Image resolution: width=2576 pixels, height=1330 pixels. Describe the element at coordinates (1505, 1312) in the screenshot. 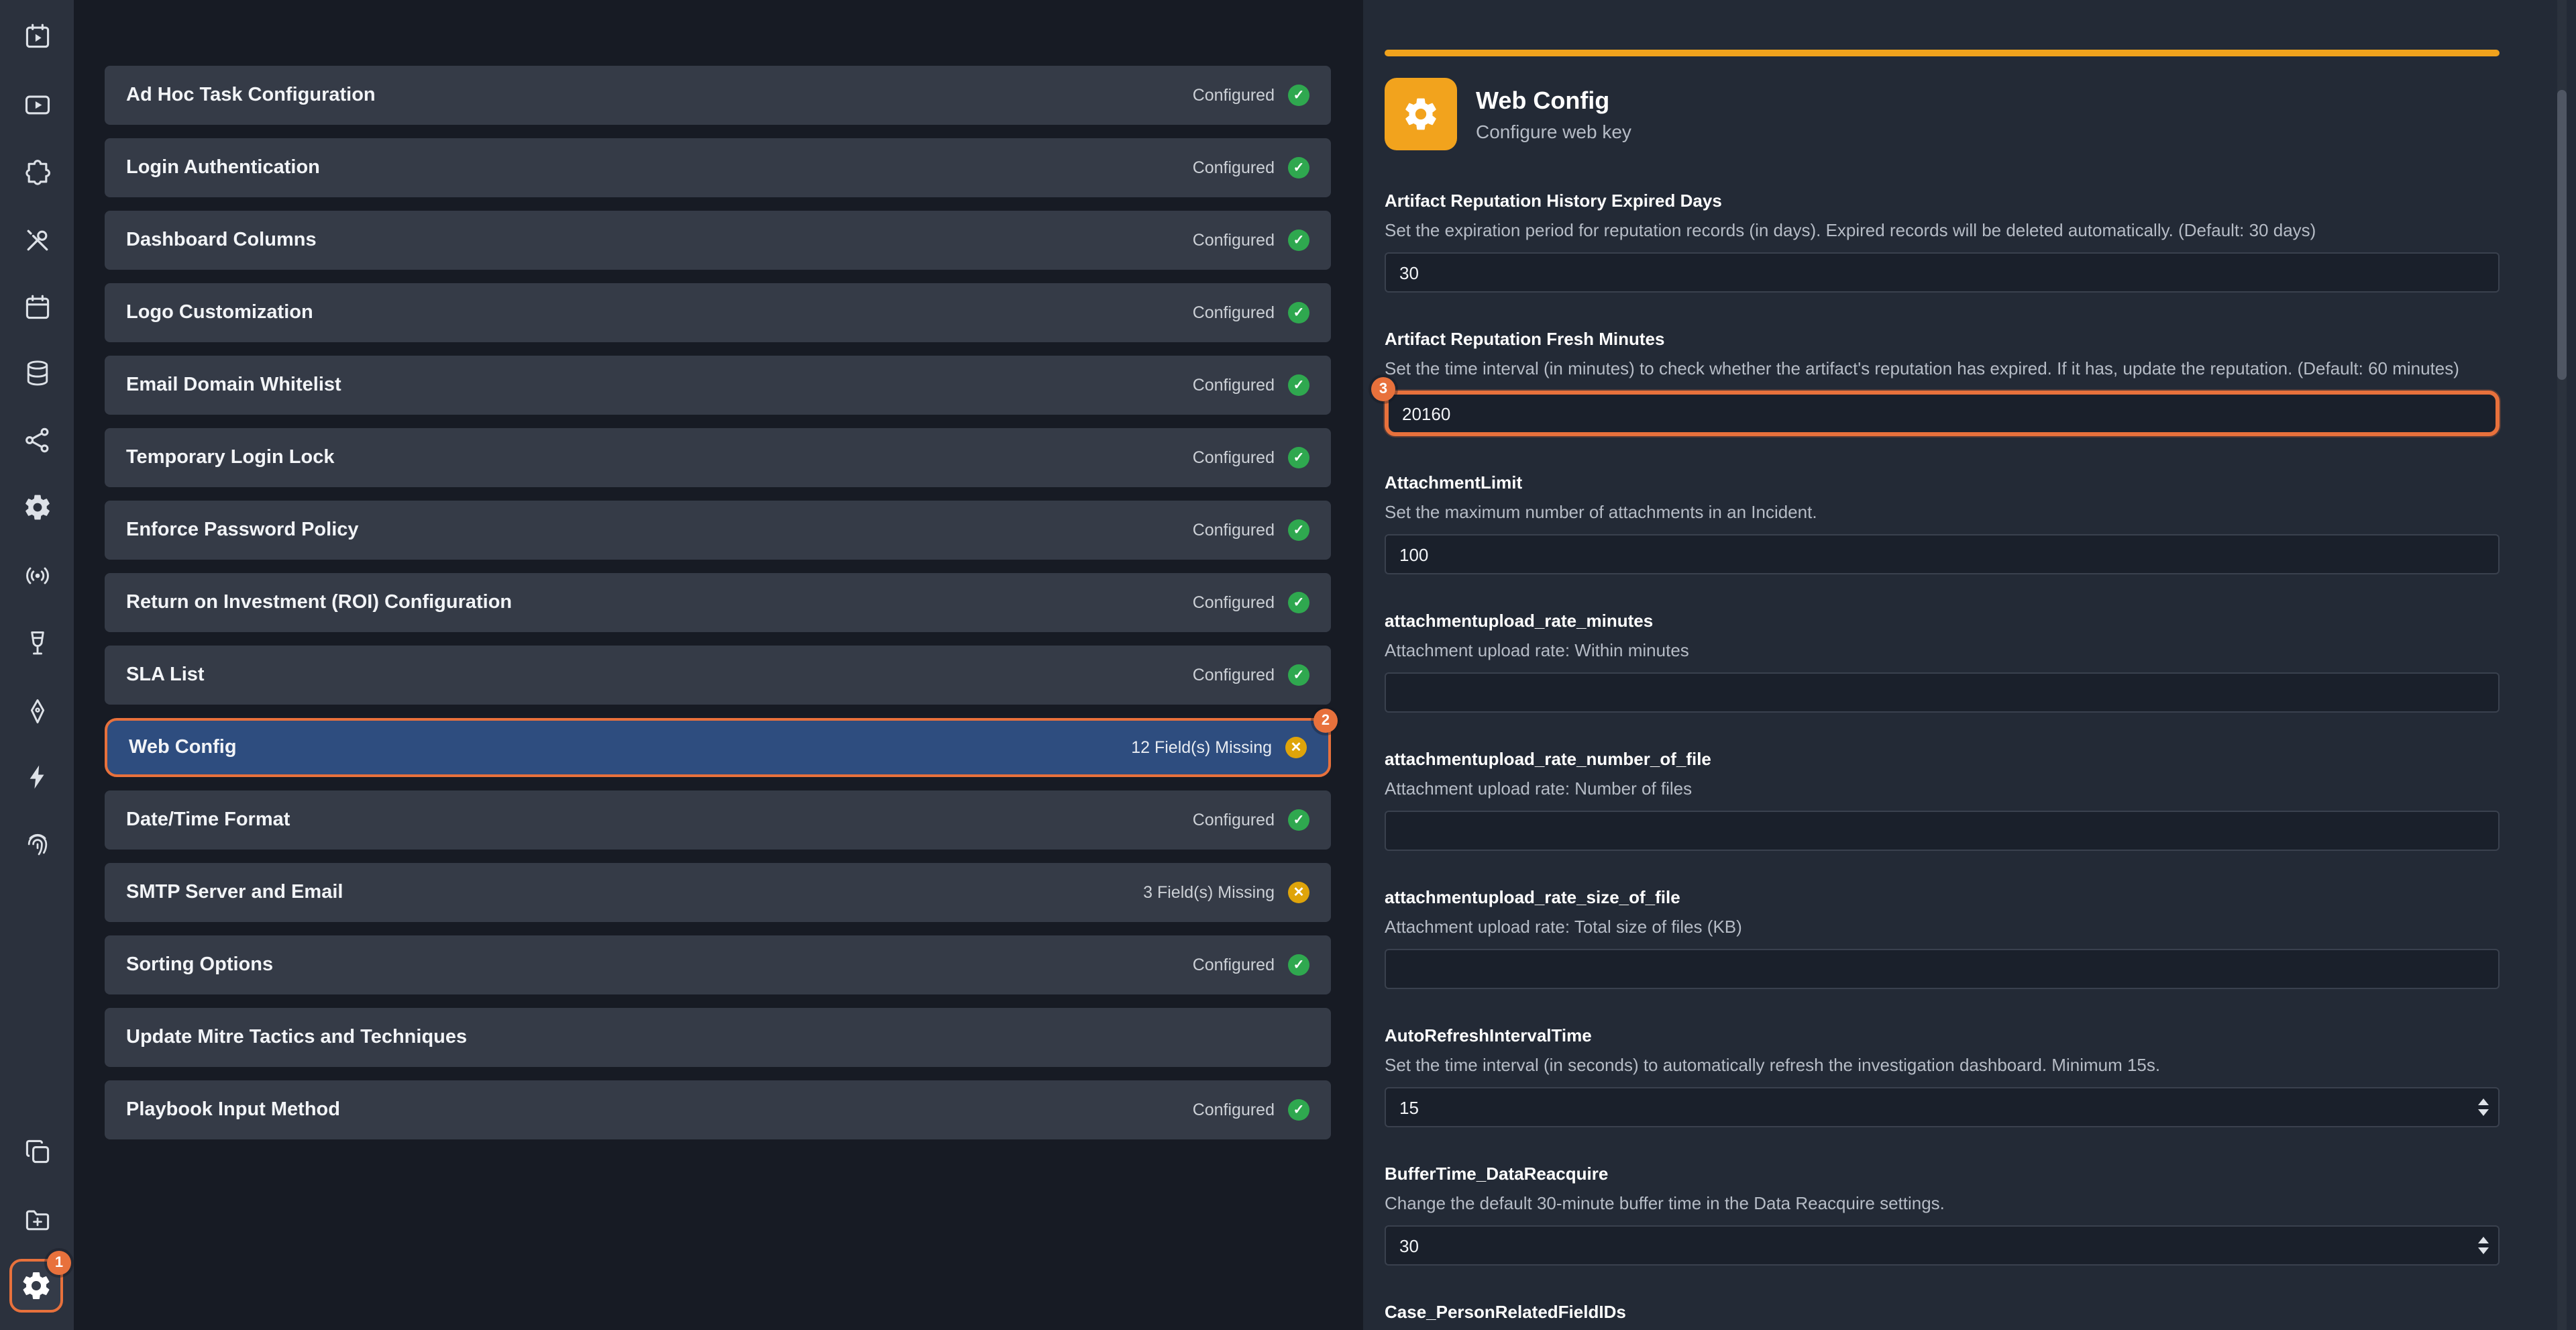

I see `field-label: Case_PersonRelatedFieldIDs` at that location.